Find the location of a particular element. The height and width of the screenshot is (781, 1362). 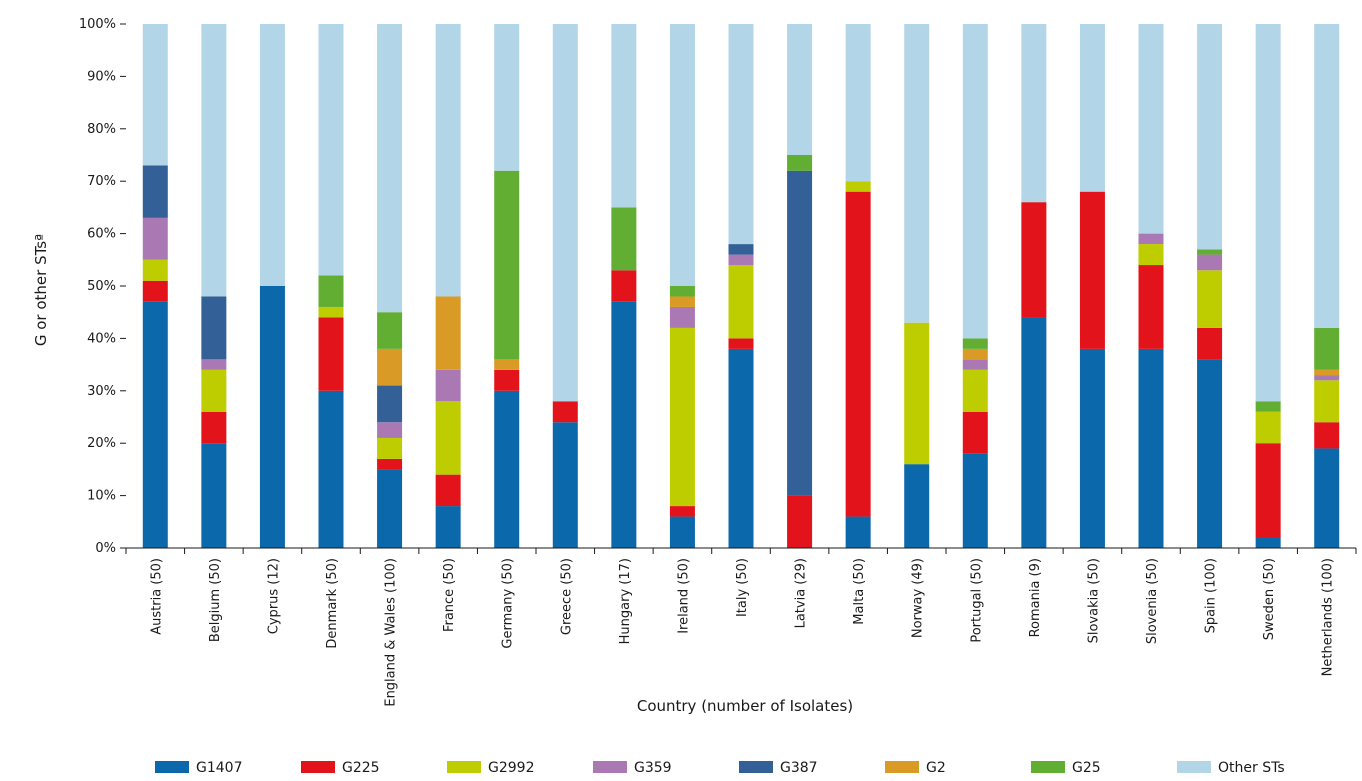

x-category-label: Hungary (17) is located at coordinates (625, 601).